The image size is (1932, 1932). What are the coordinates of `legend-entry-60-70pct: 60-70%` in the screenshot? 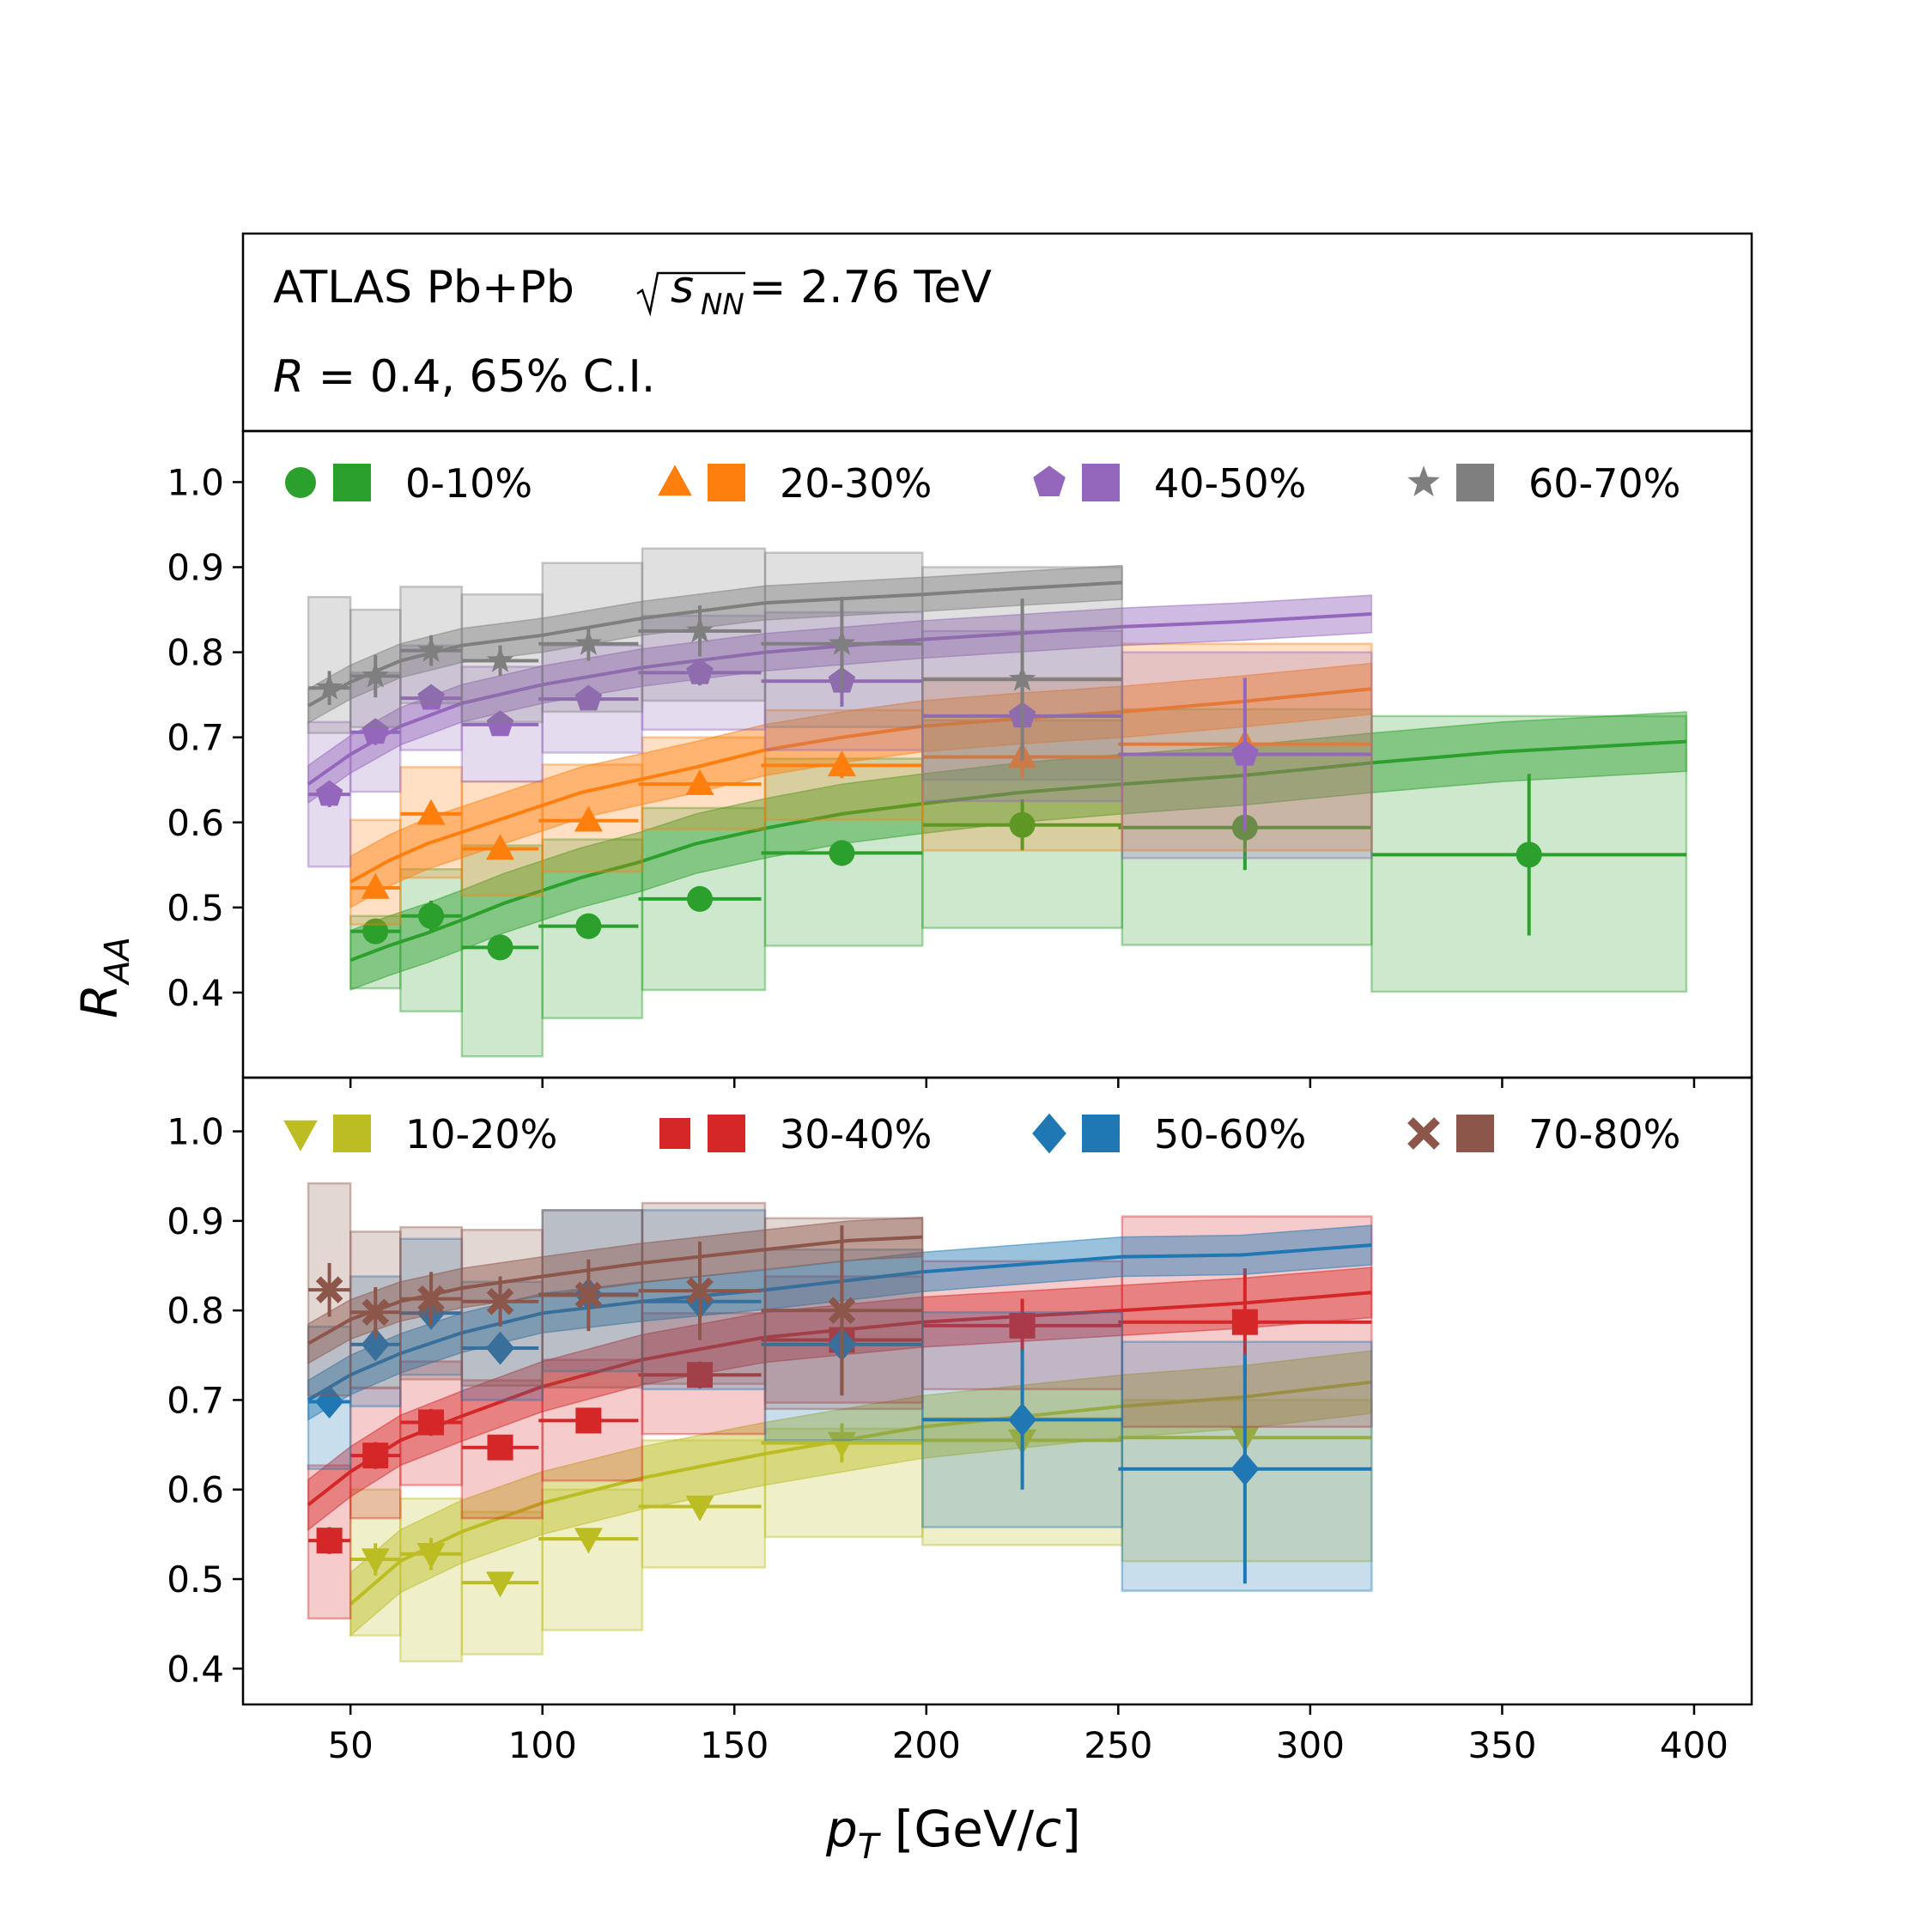 It's located at (1543, 483).